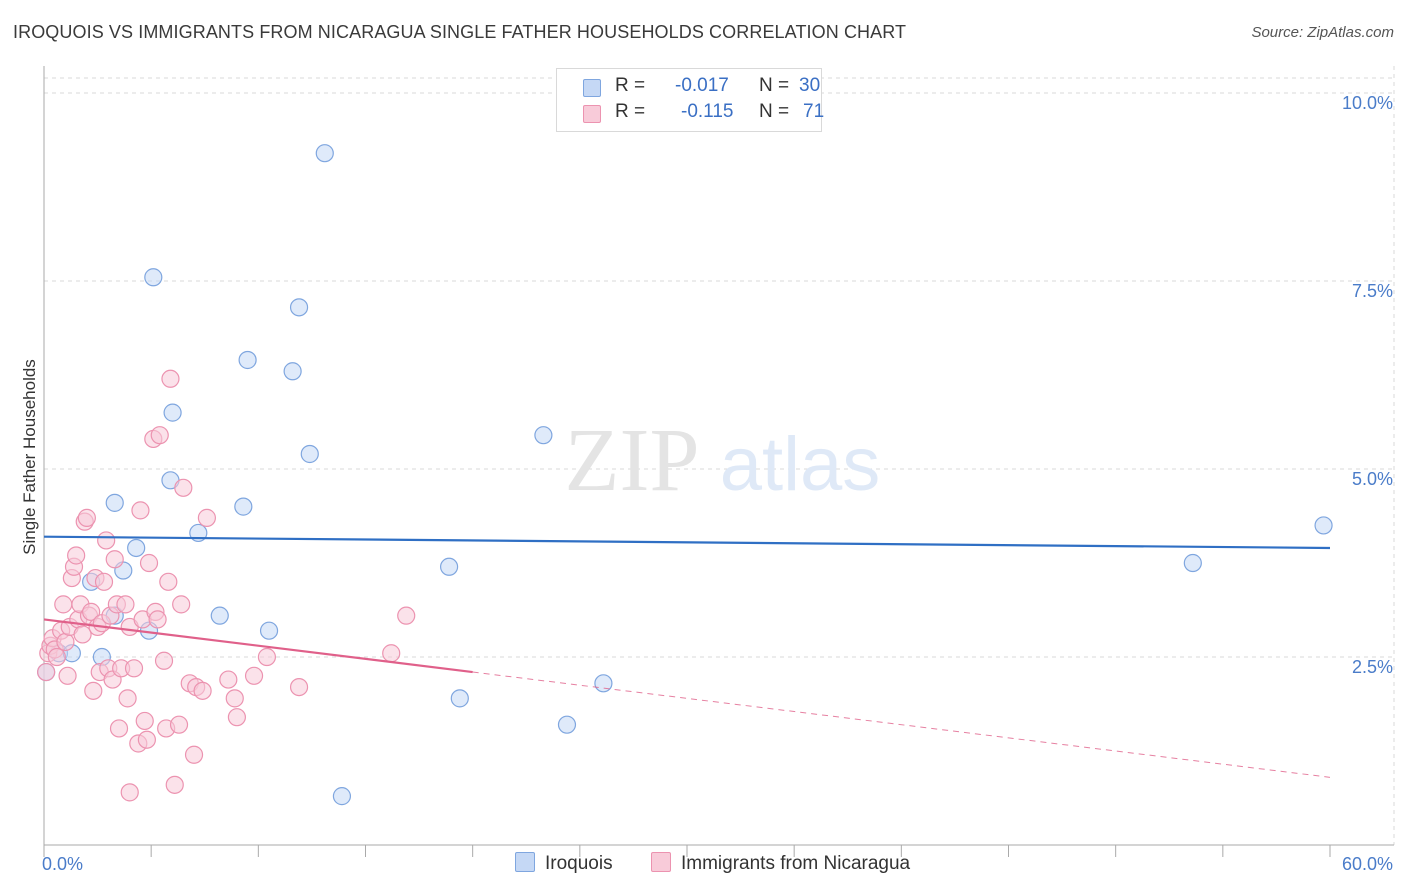 Image resolution: width=1406 pixels, height=892 pixels. What do you see at coordinates (687, 542) in the screenshot?
I see `trend-line-iroquois` at bounding box center [687, 542].